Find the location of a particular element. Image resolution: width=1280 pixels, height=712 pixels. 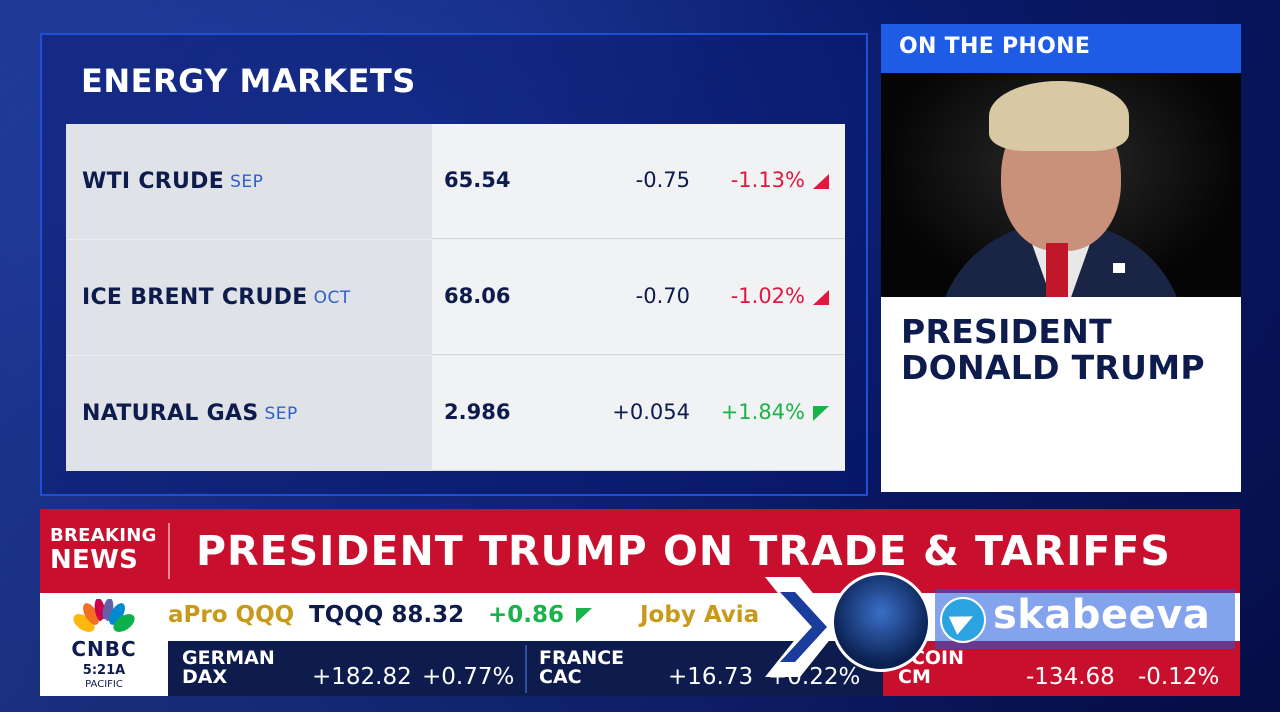

commodity-name: WTI CRUDE is located at coordinates (153, 181).